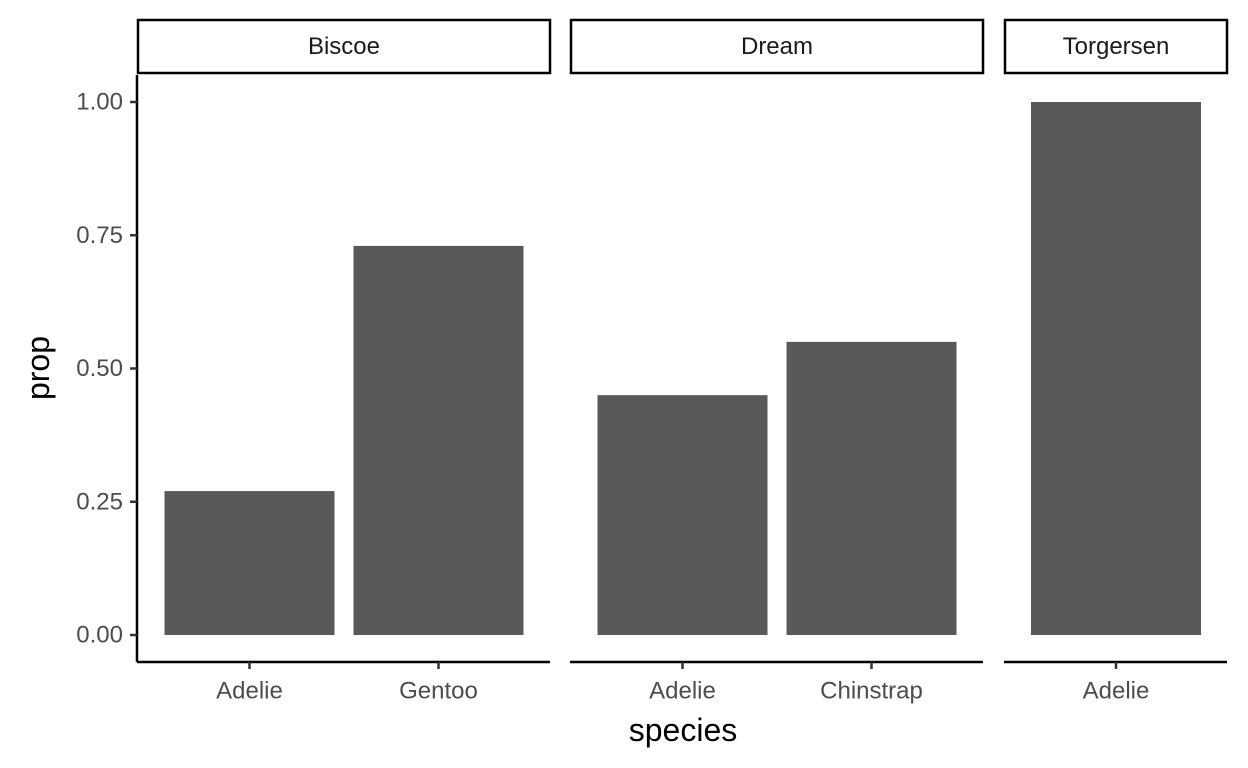 This screenshot has width=1248, height=768. What do you see at coordinates (38, 368) in the screenshot?
I see `y-axis-title: prop` at bounding box center [38, 368].